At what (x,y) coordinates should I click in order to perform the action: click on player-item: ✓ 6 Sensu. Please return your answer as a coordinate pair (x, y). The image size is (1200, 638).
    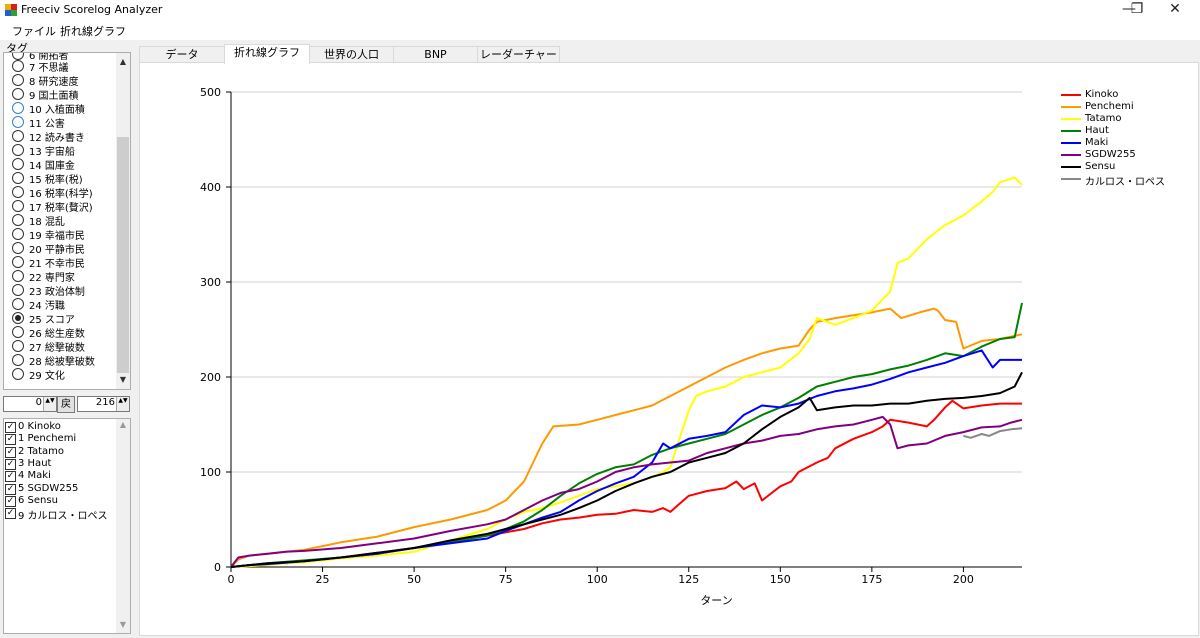
    Looking at the image, I should click on (67, 501).